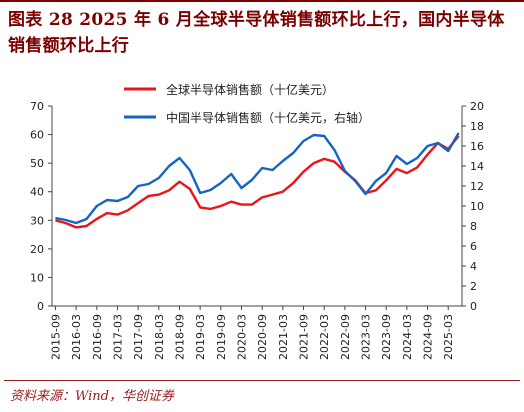 This screenshot has height=412, width=524. I want to click on y-tick-label-right: 18, so click(477, 126).